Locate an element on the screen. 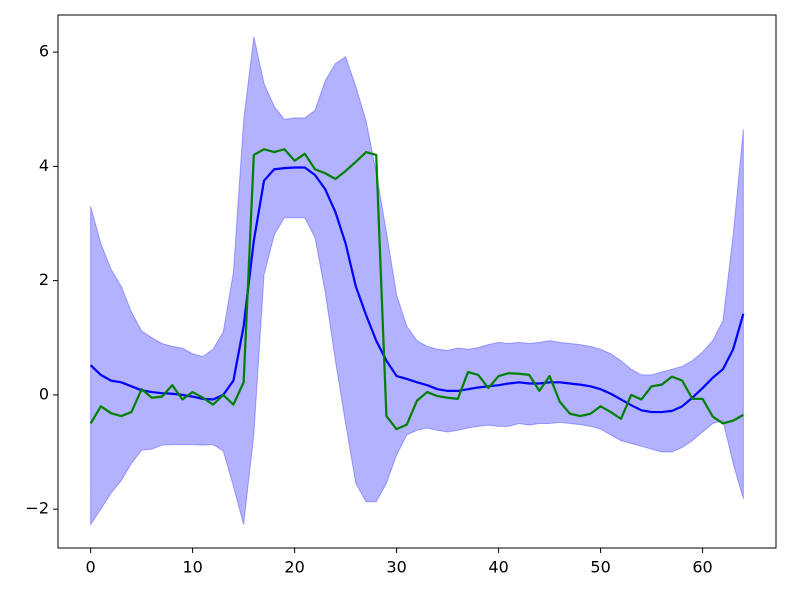  x-tick-label: 0 is located at coordinates (91, 567).